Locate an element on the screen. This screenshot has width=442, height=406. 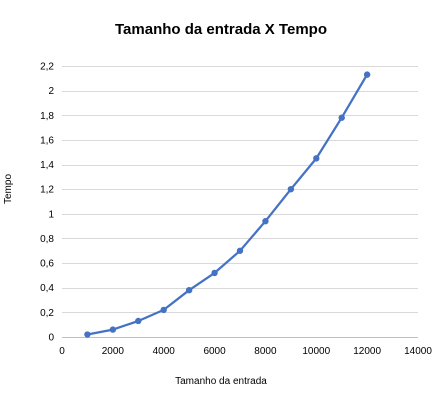
y-tick-label: 0 is located at coordinates (51, 338).